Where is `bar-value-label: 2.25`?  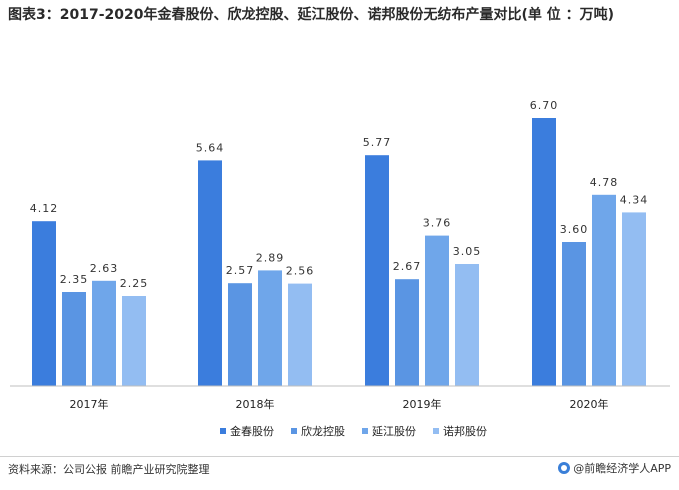
bar-value-label: 2.25 is located at coordinates (134, 283).